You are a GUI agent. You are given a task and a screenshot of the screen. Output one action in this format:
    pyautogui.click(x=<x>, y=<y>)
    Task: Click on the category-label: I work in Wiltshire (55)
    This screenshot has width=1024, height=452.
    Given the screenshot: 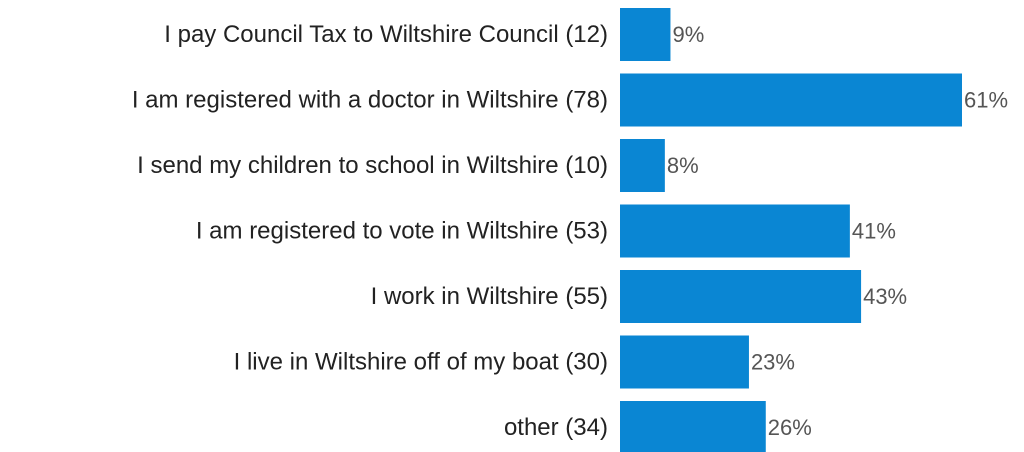 What is the action you would take?
    pyautogui.click(x=489, y=296)
    